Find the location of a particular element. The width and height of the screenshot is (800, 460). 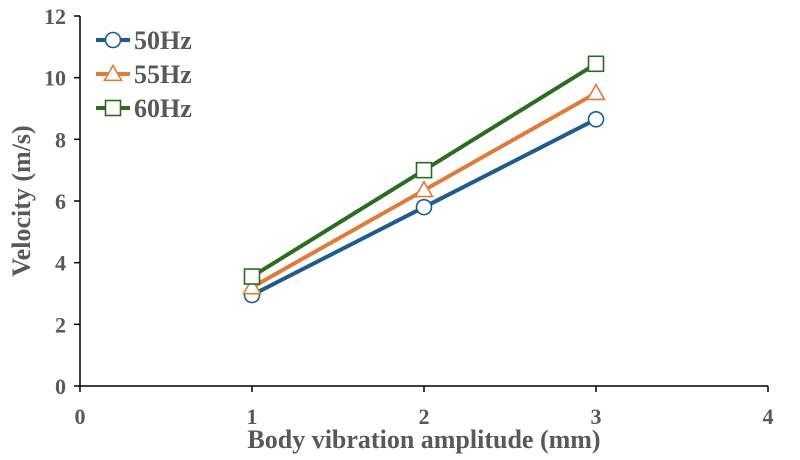

y-tick-label: 10 is located at coordinates (55, 78).